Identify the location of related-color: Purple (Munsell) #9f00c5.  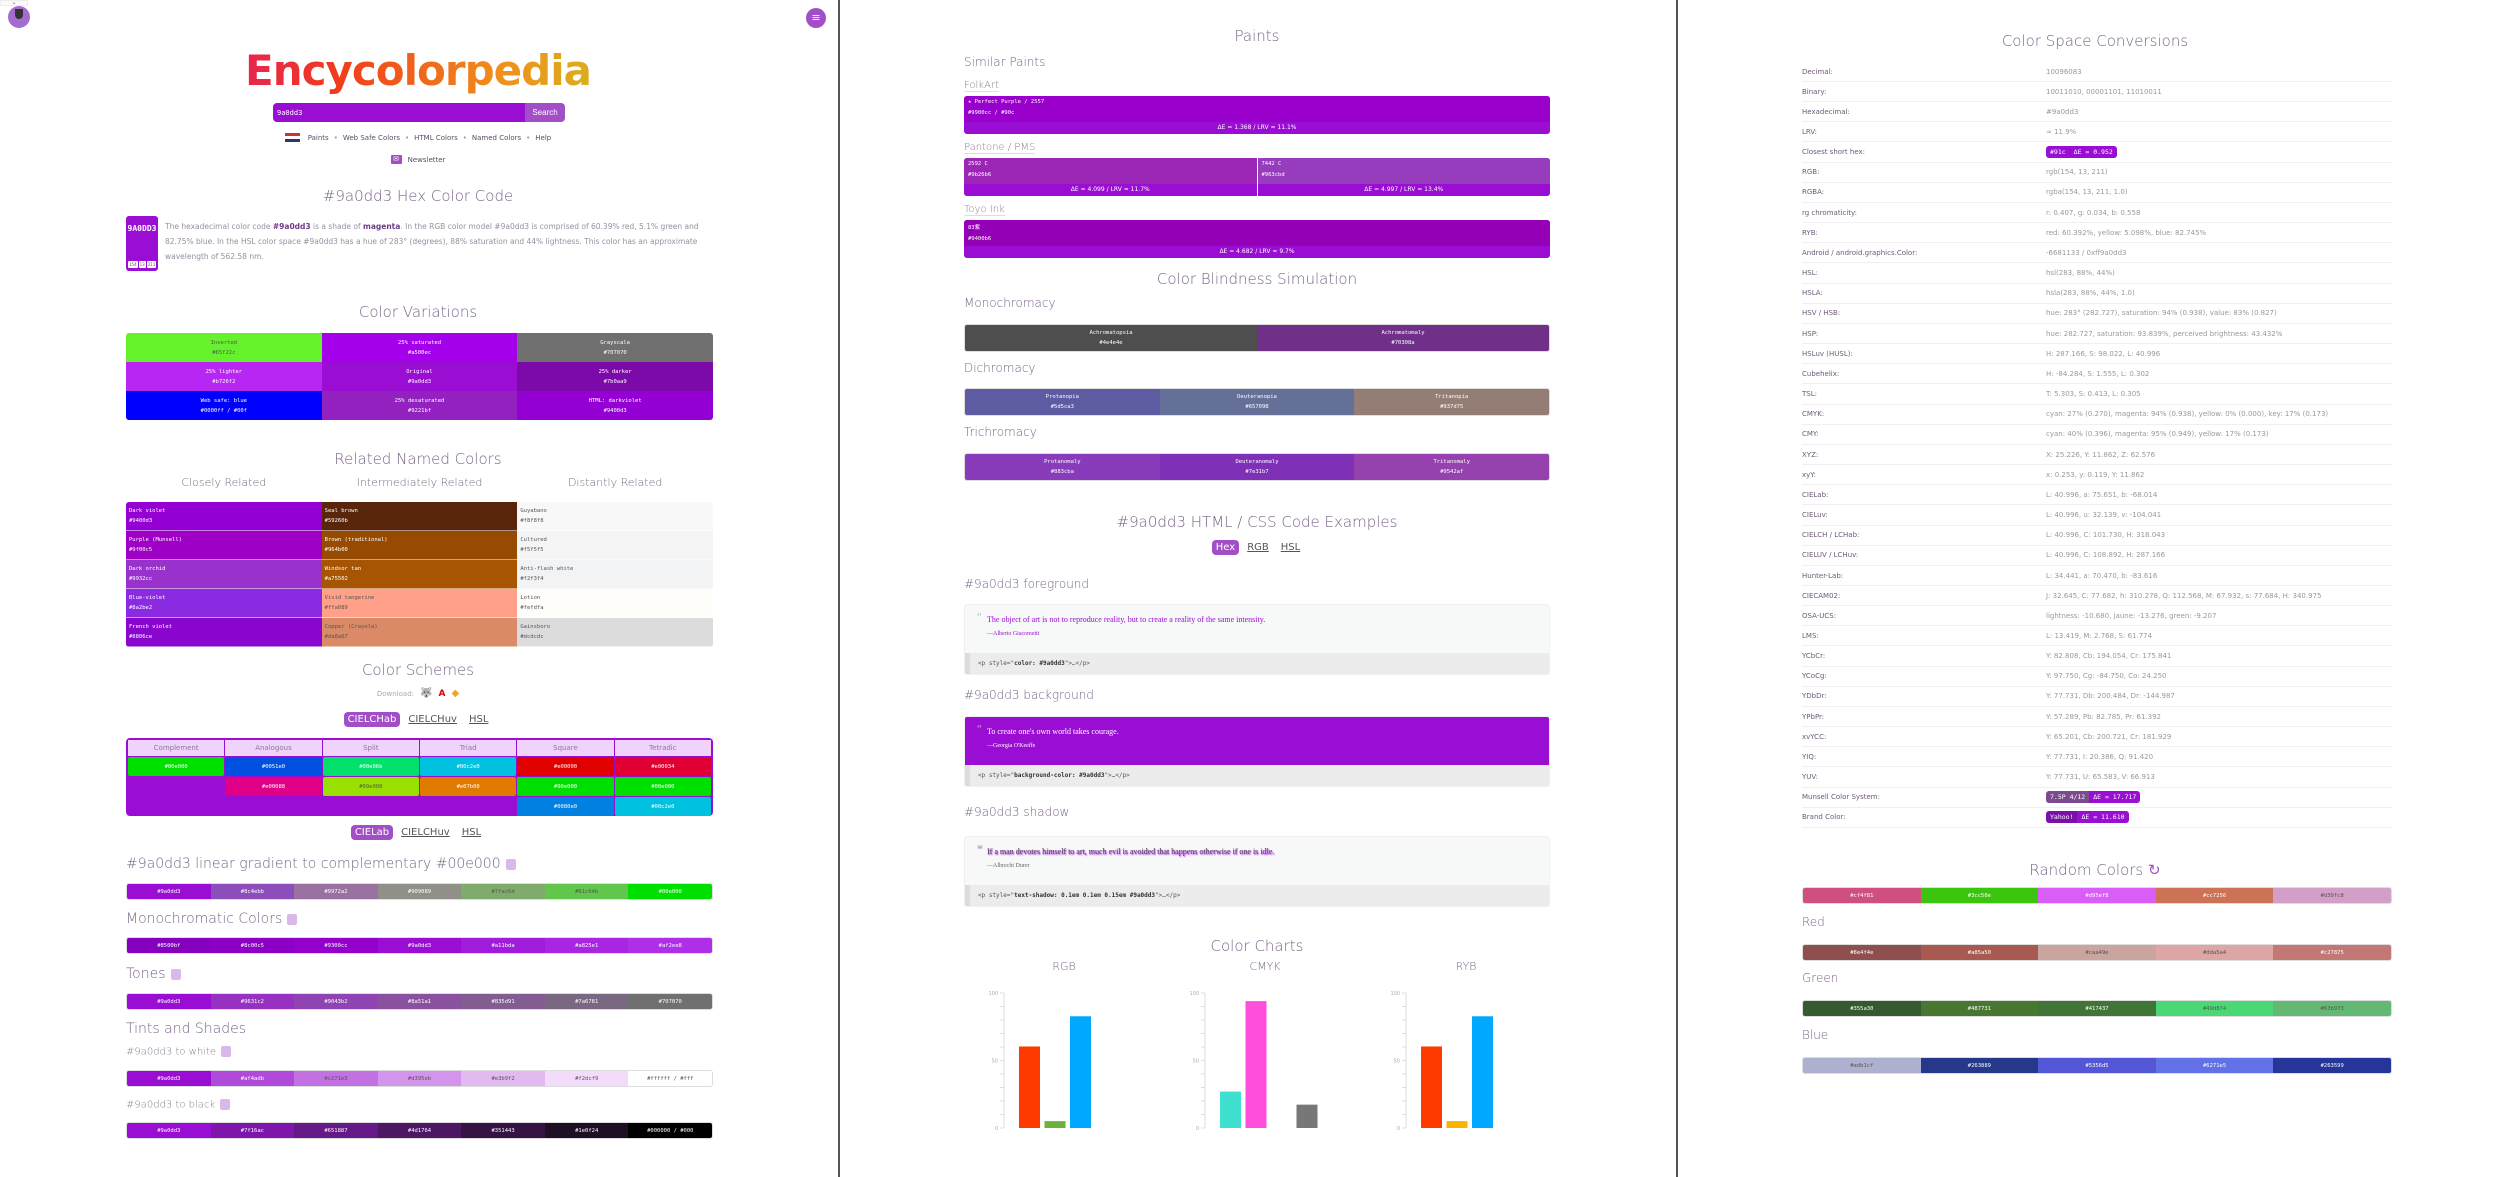
(224, 545).